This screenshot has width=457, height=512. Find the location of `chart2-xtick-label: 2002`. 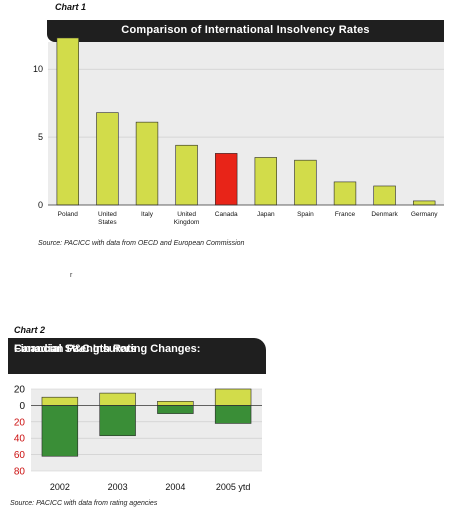

chart2-xtick-label: 2002 is located at coordinates (60, 487).